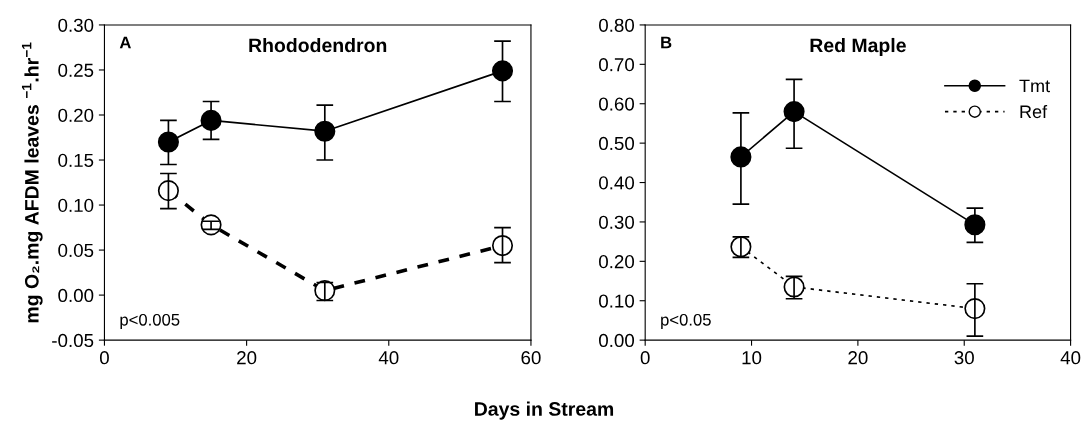  I want to click on text: Red Maple, so click(858, 47).